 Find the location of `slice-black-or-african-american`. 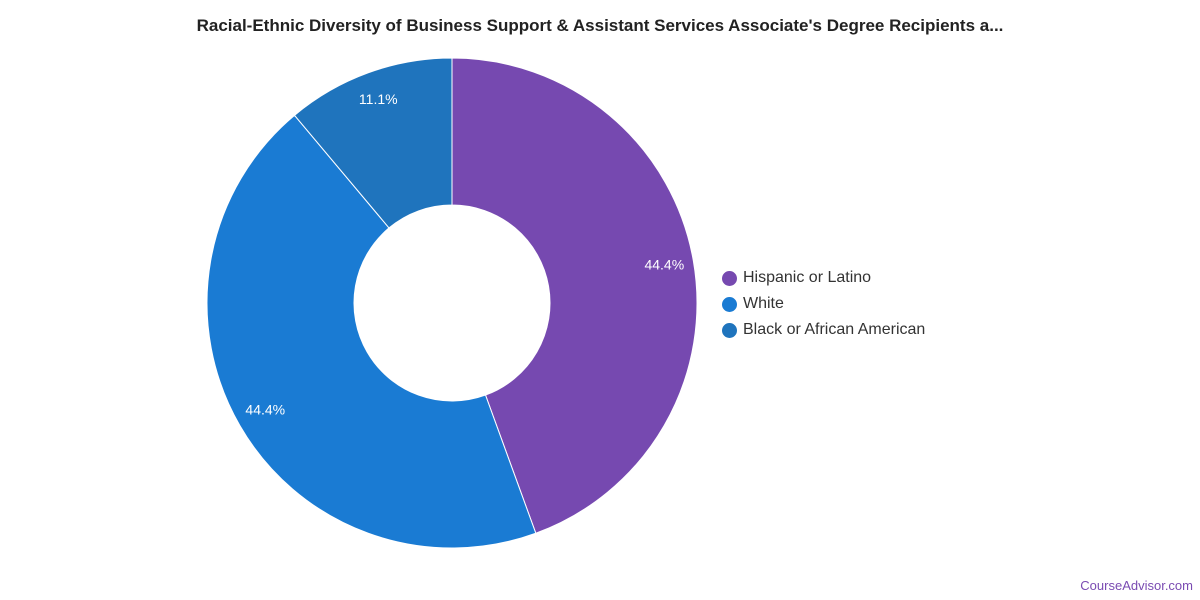

slice-black-or-african-american is located at coordinates (373, 143).